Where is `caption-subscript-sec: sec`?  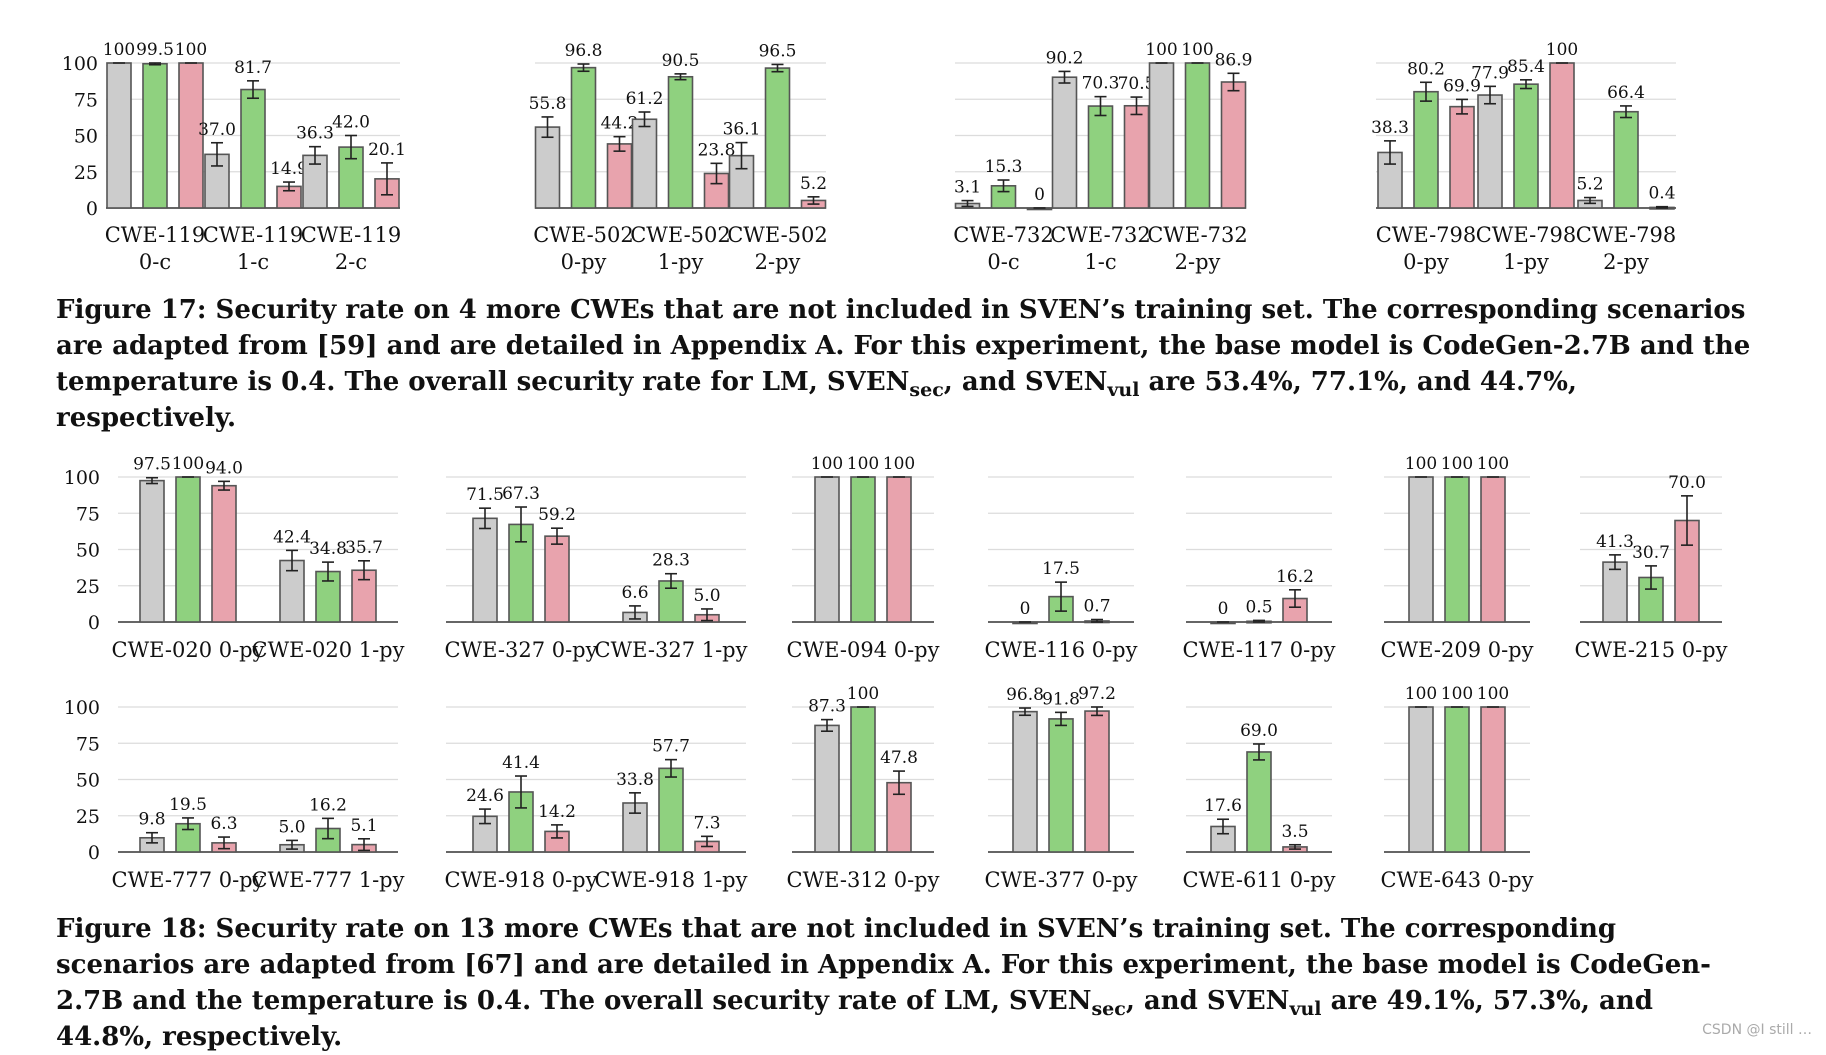 caption-subscript-sec: sec is located at coordinates (1108, 1009).